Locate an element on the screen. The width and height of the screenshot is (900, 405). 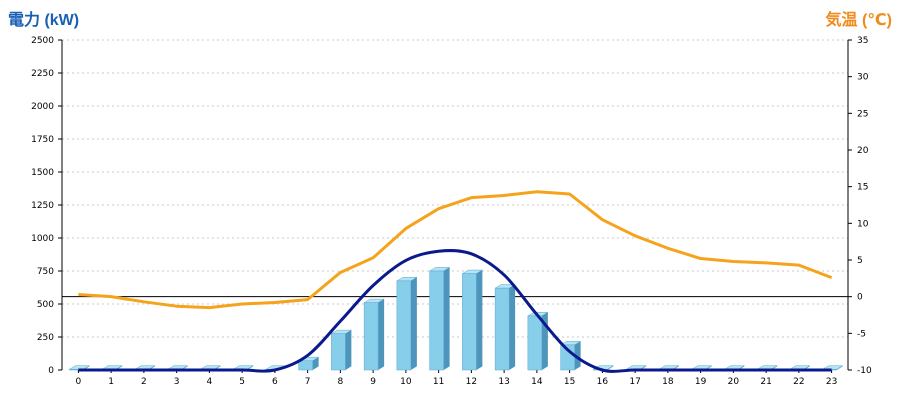
x-tick-label: 15 is located at coordinates (569, 382).